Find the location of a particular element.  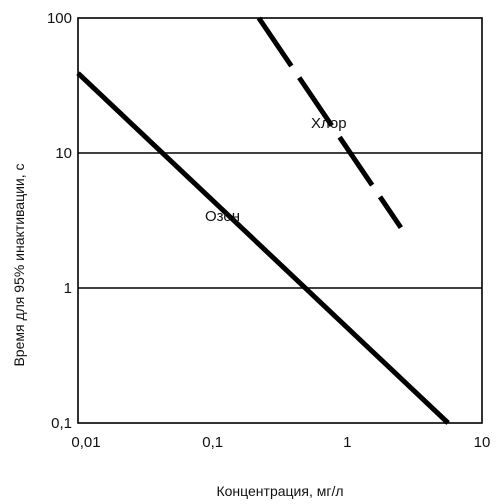

x-tick-label: 1 is located at coordinates (347, 442).